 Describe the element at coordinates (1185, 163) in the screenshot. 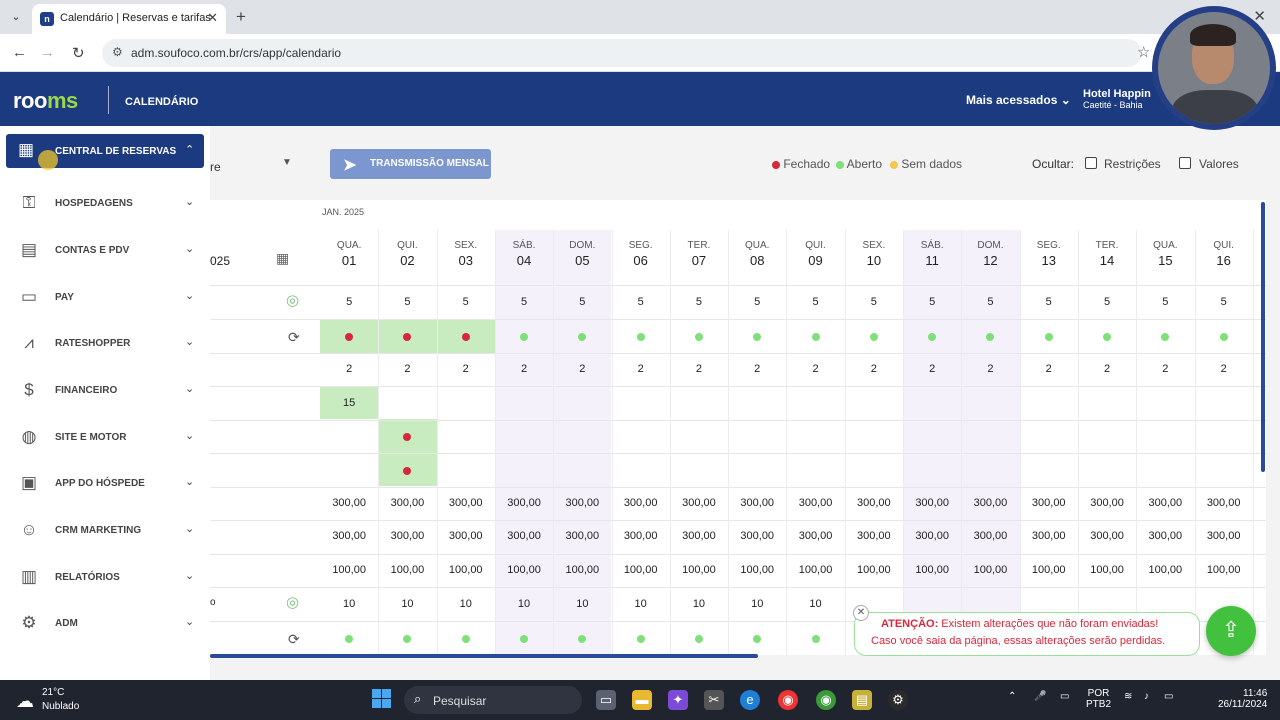

I see `valores-checkbox` at that location.